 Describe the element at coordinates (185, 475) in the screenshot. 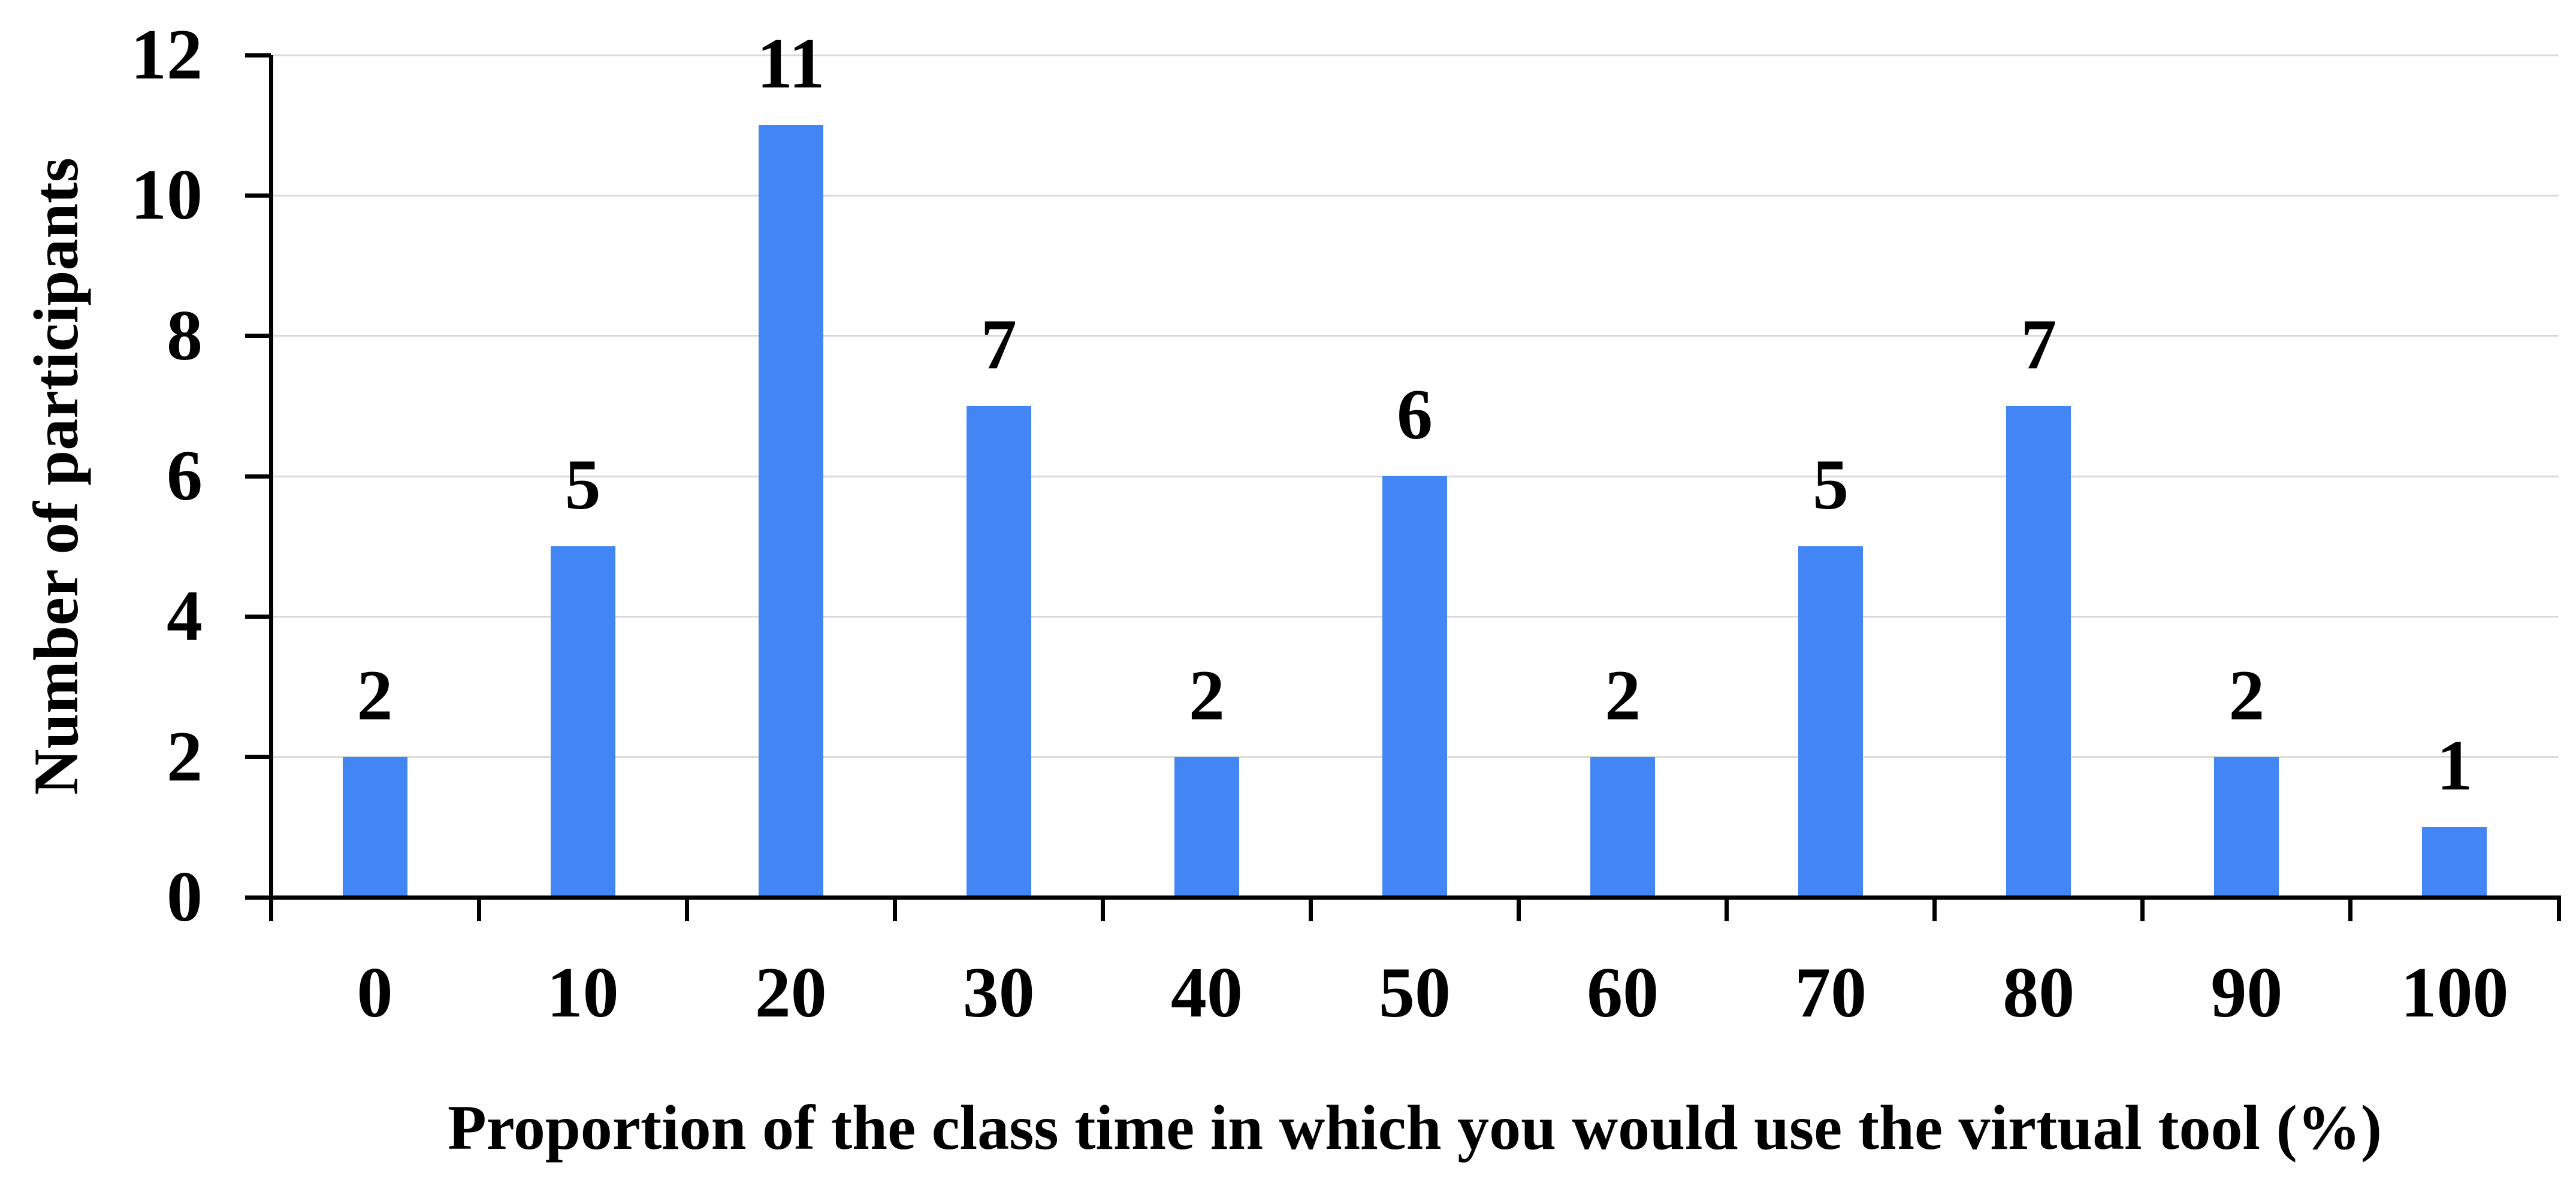

I see `y-tick-label: 6` at that location.